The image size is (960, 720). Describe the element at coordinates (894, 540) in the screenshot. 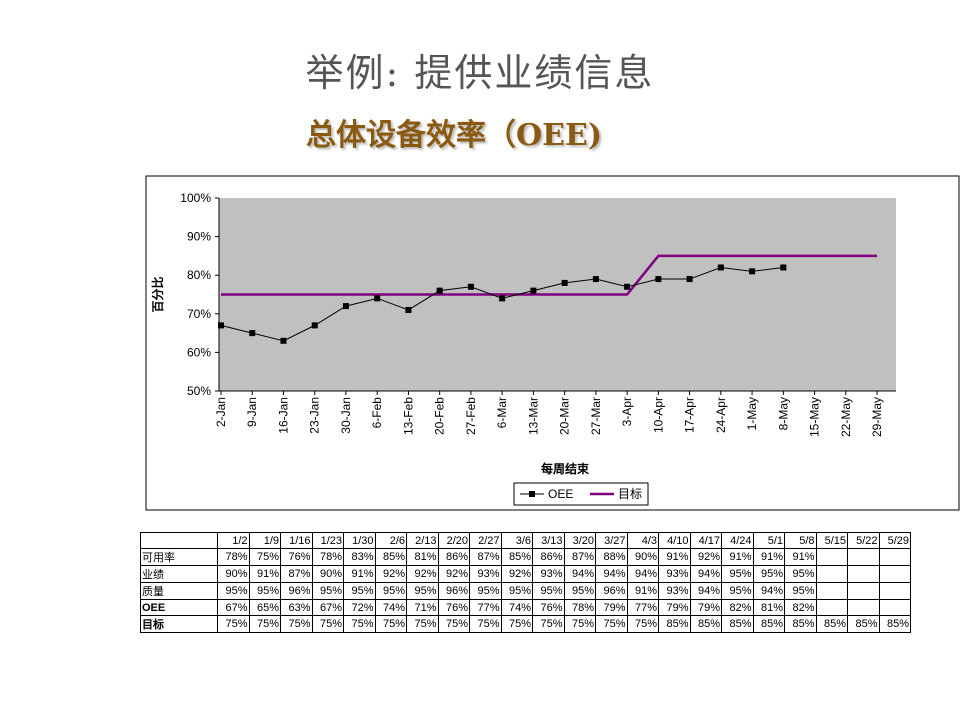

I see `table-cell: 5/29` at that location.